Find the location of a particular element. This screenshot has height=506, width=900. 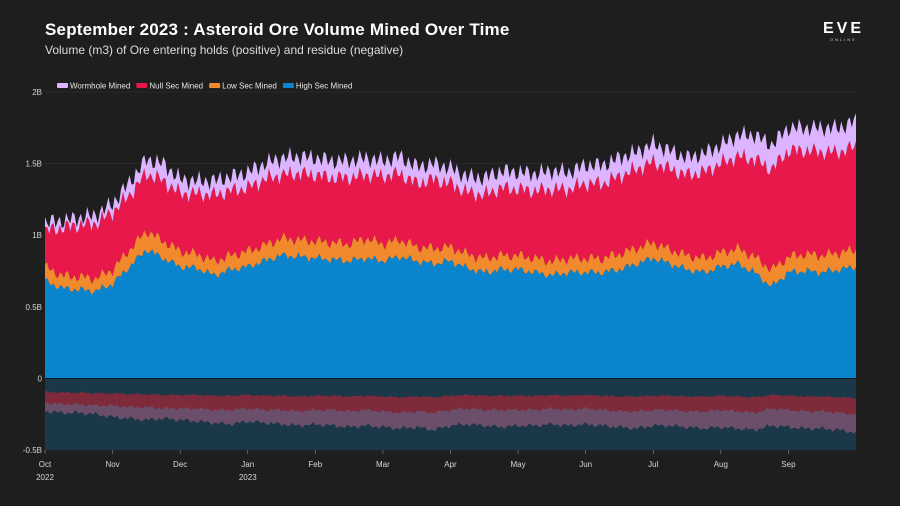

x-tick-label: Apr is located at coordinates (450, 464).